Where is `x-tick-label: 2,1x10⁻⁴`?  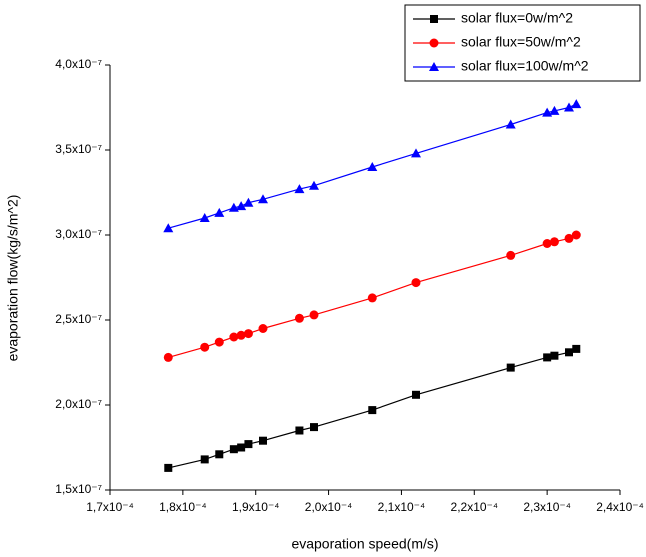 x-tick-label: 2,1x10⁻⁴ is located at coordinates (402, 507).